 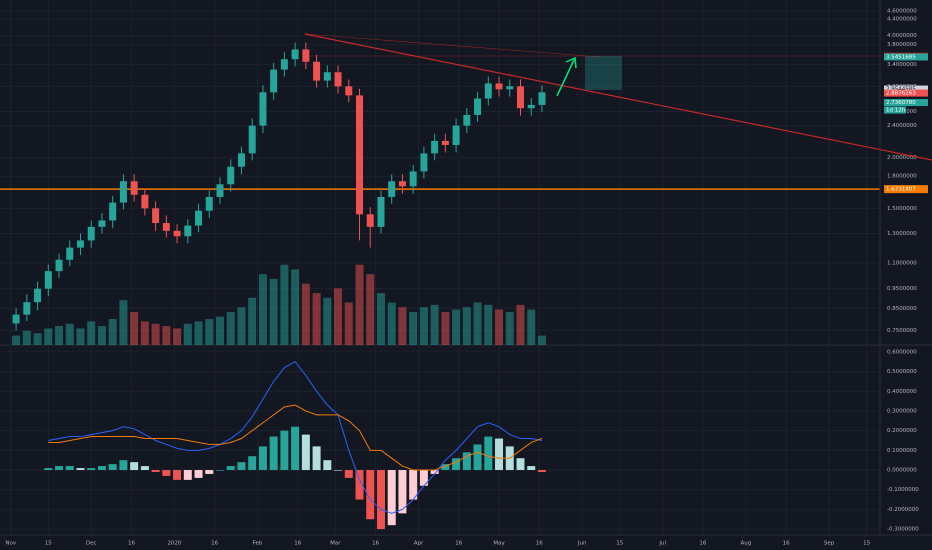 I want to click on macd-line, so click(x=295, y=437).